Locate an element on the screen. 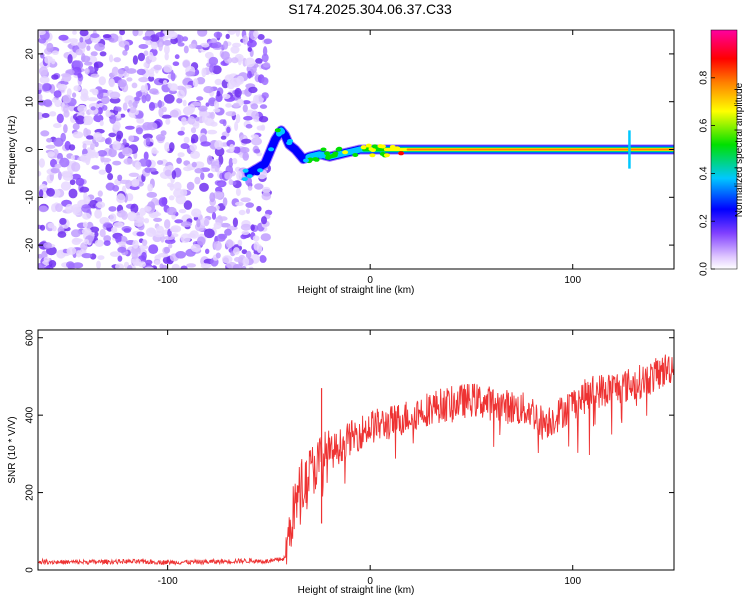 This screenshot has height=600, width=750. colorbar-tick-label: 0.4 is located at coordinates (704, 173).